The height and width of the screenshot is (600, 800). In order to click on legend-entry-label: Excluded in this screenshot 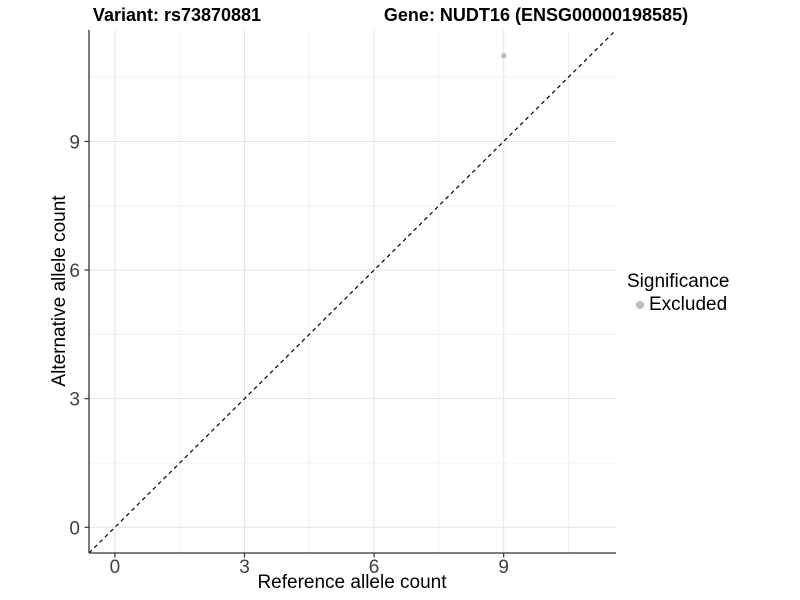, I will do `click(688, 304)`.